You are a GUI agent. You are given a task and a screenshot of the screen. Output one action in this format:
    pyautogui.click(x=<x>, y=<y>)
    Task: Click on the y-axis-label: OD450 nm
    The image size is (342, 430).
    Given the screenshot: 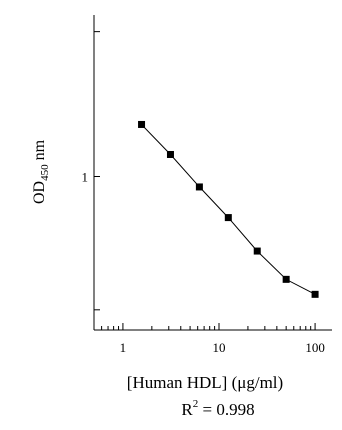 What is the action you would take?
    pyautogui.click(x=41, y=171)
    